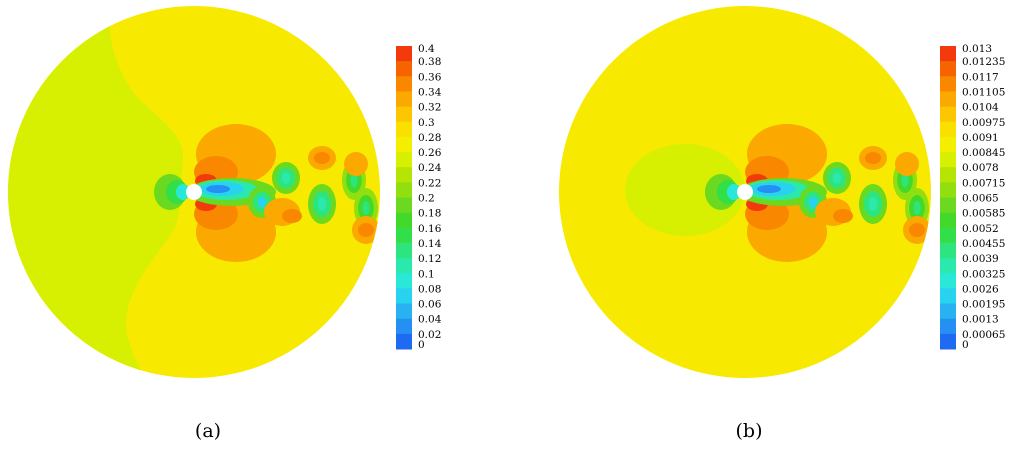 This screenshot has height=462, width=1012. What do you see at coordinates (430, 305) in the screenshot?
I see `colorbar-tick-17: 0.06` at bounding box center [430, 305].